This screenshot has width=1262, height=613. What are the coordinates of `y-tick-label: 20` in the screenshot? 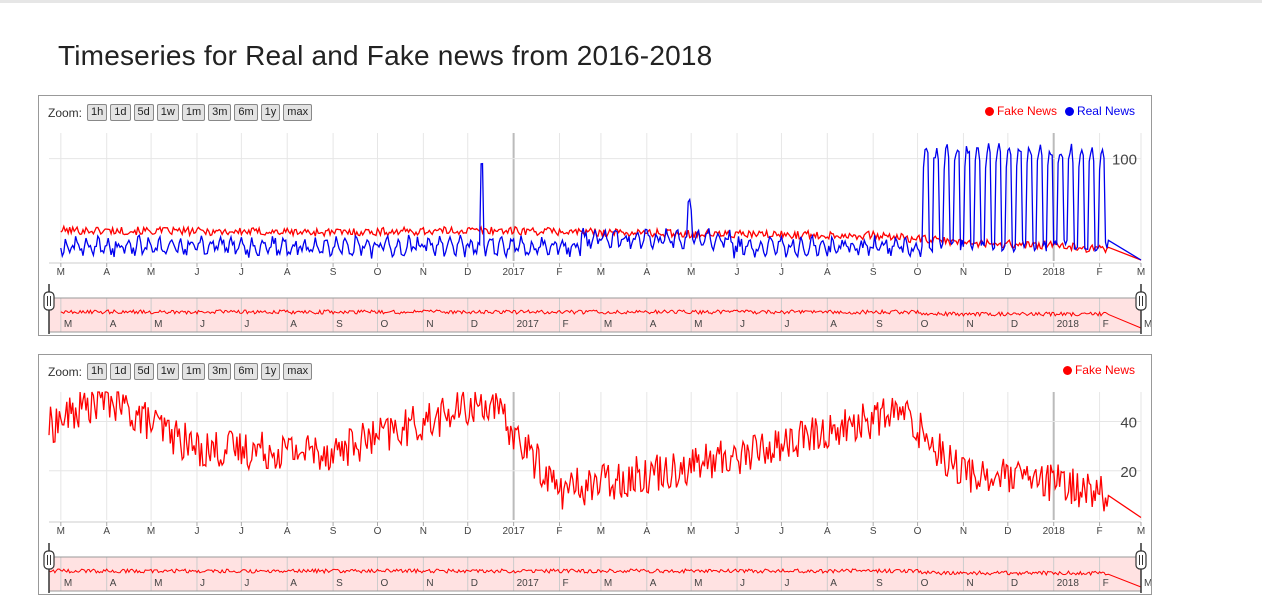 It's located at (1128, 472).